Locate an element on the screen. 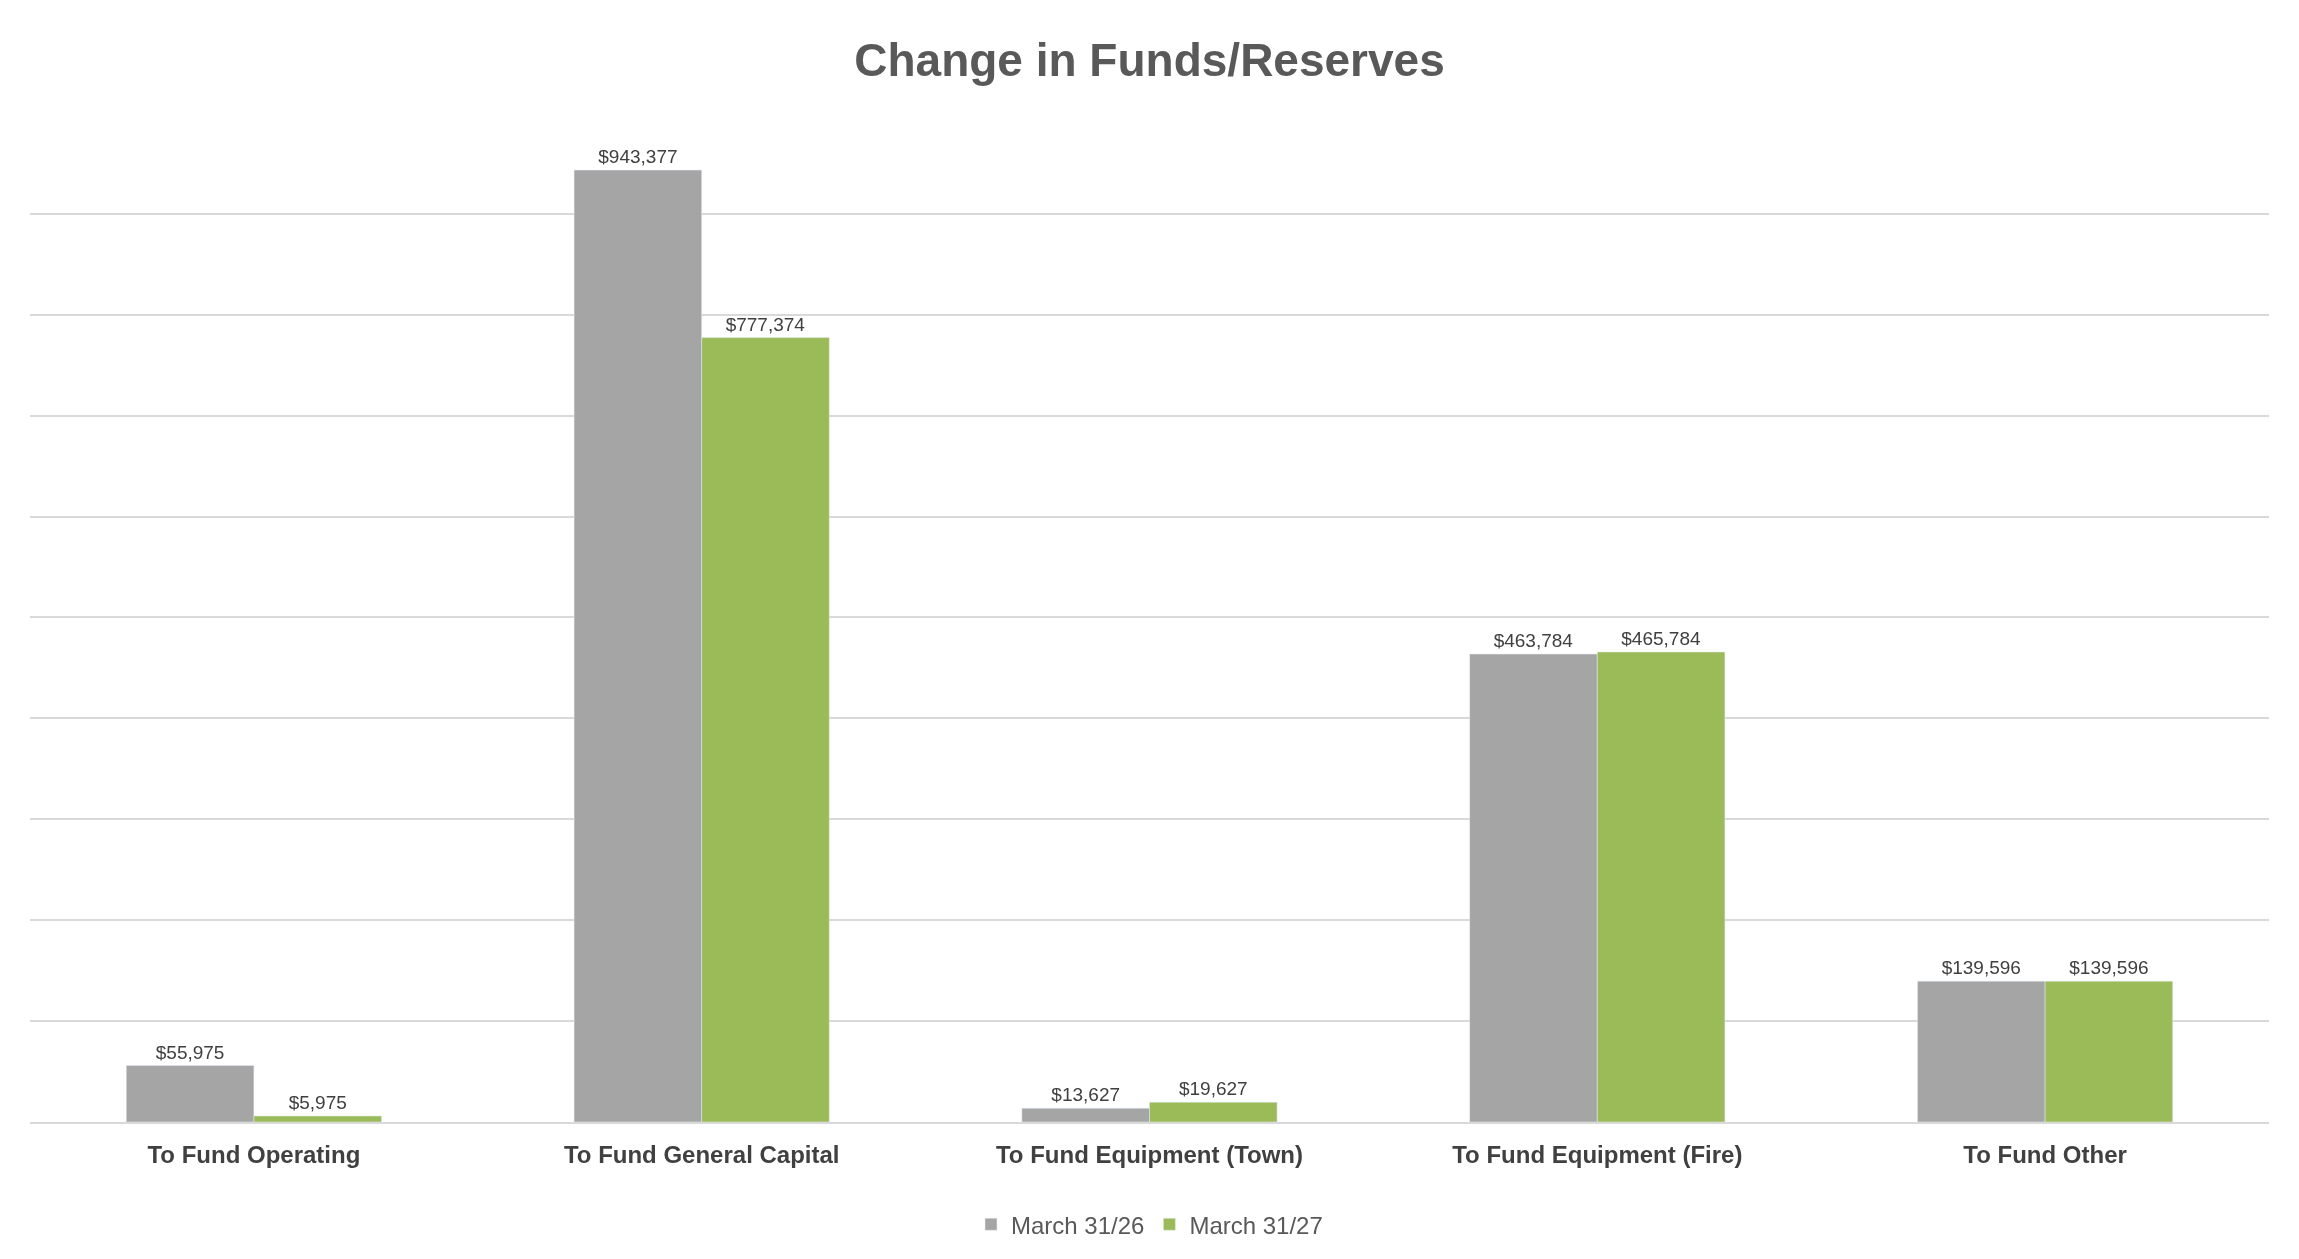 The width and height of the screenshot is (2299, 1259). chart-title: Change in Funds/Reserves is located at coordinates (1149, 60).